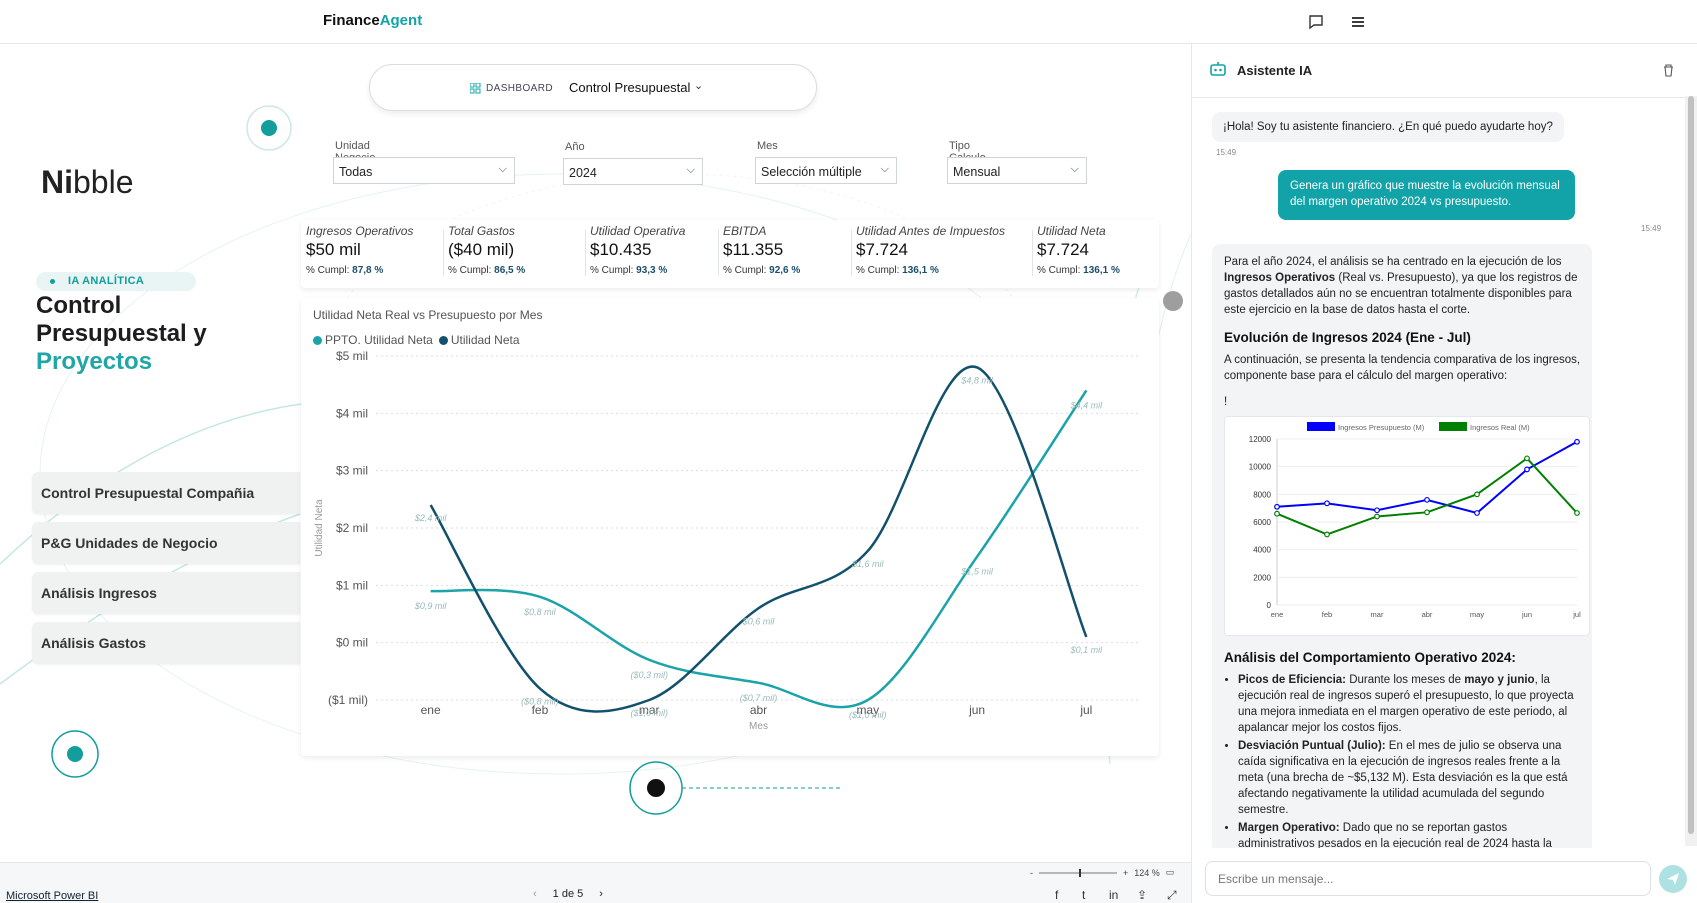  Describe the element at coordinates (1262, 550) in the screenshot. I see `y-tick-label: 4000` at that location.